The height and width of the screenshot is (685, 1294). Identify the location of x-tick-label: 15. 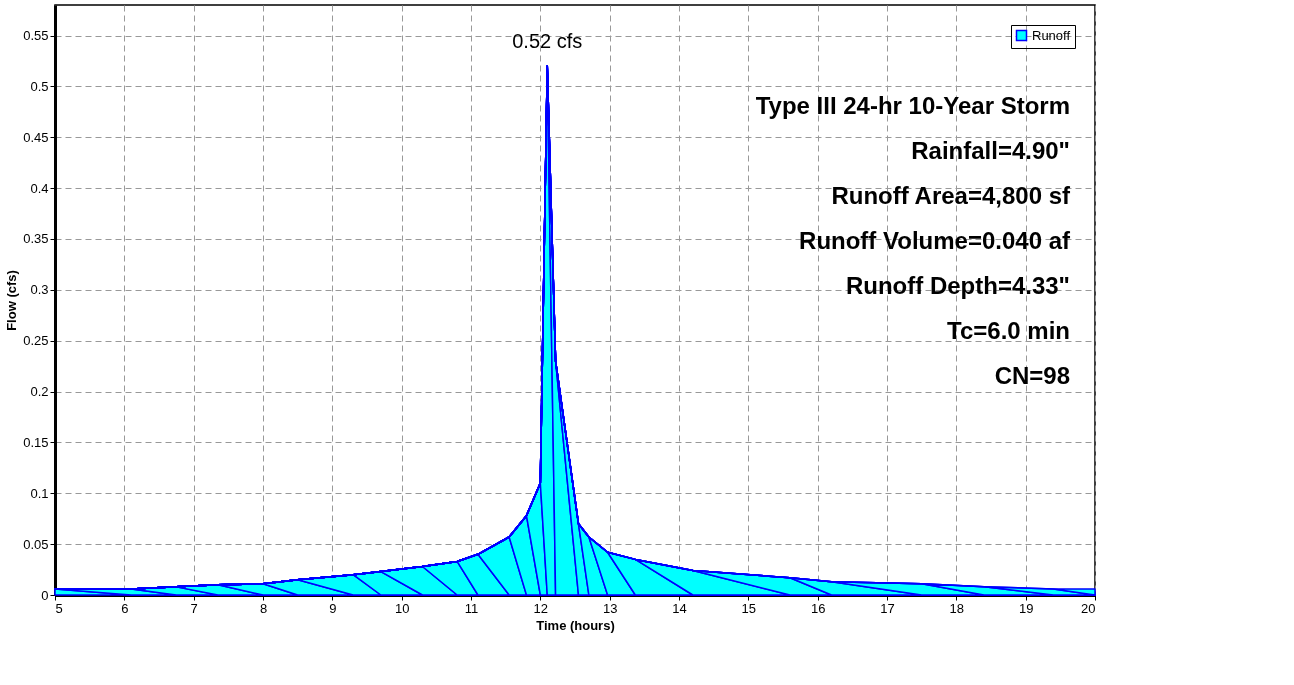
(749, 608).